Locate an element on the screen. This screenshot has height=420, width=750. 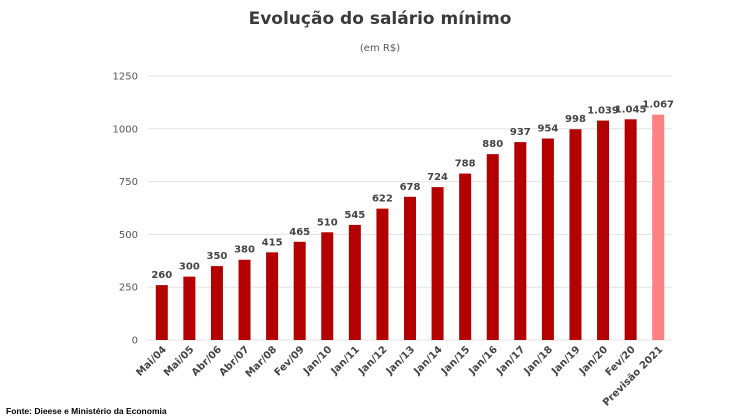
x-tick-label: Jan/16 is located at coordinates (483, 360).